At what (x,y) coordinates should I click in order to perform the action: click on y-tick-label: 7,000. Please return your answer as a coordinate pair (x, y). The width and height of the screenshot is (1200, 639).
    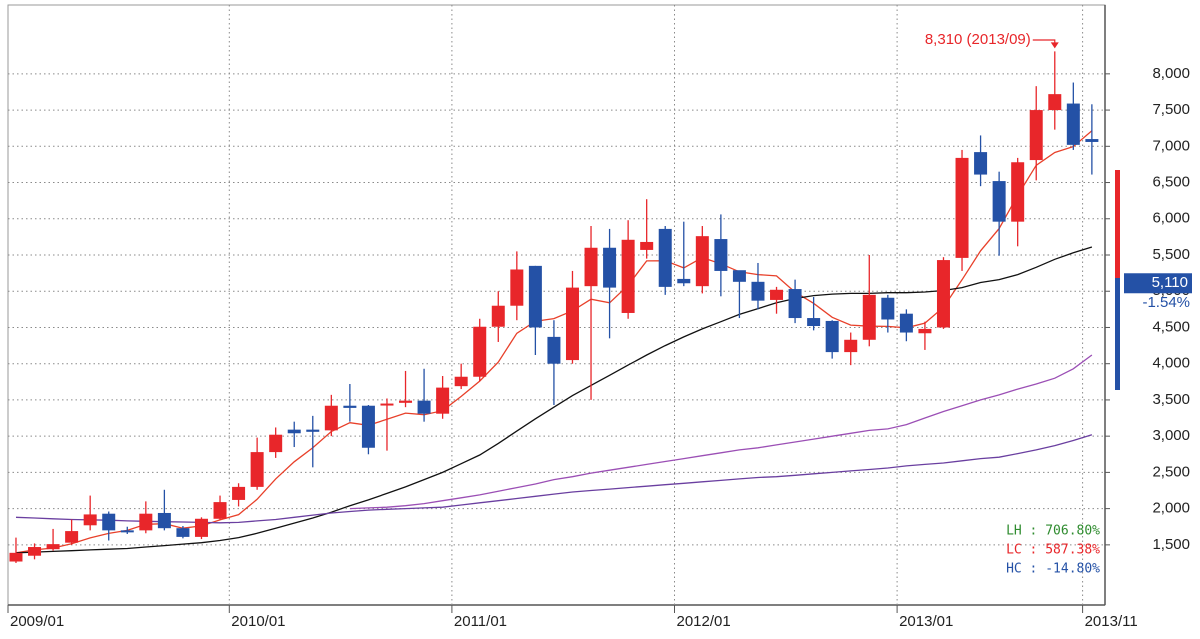
    Looking at the image, I should click on (1171, 145).